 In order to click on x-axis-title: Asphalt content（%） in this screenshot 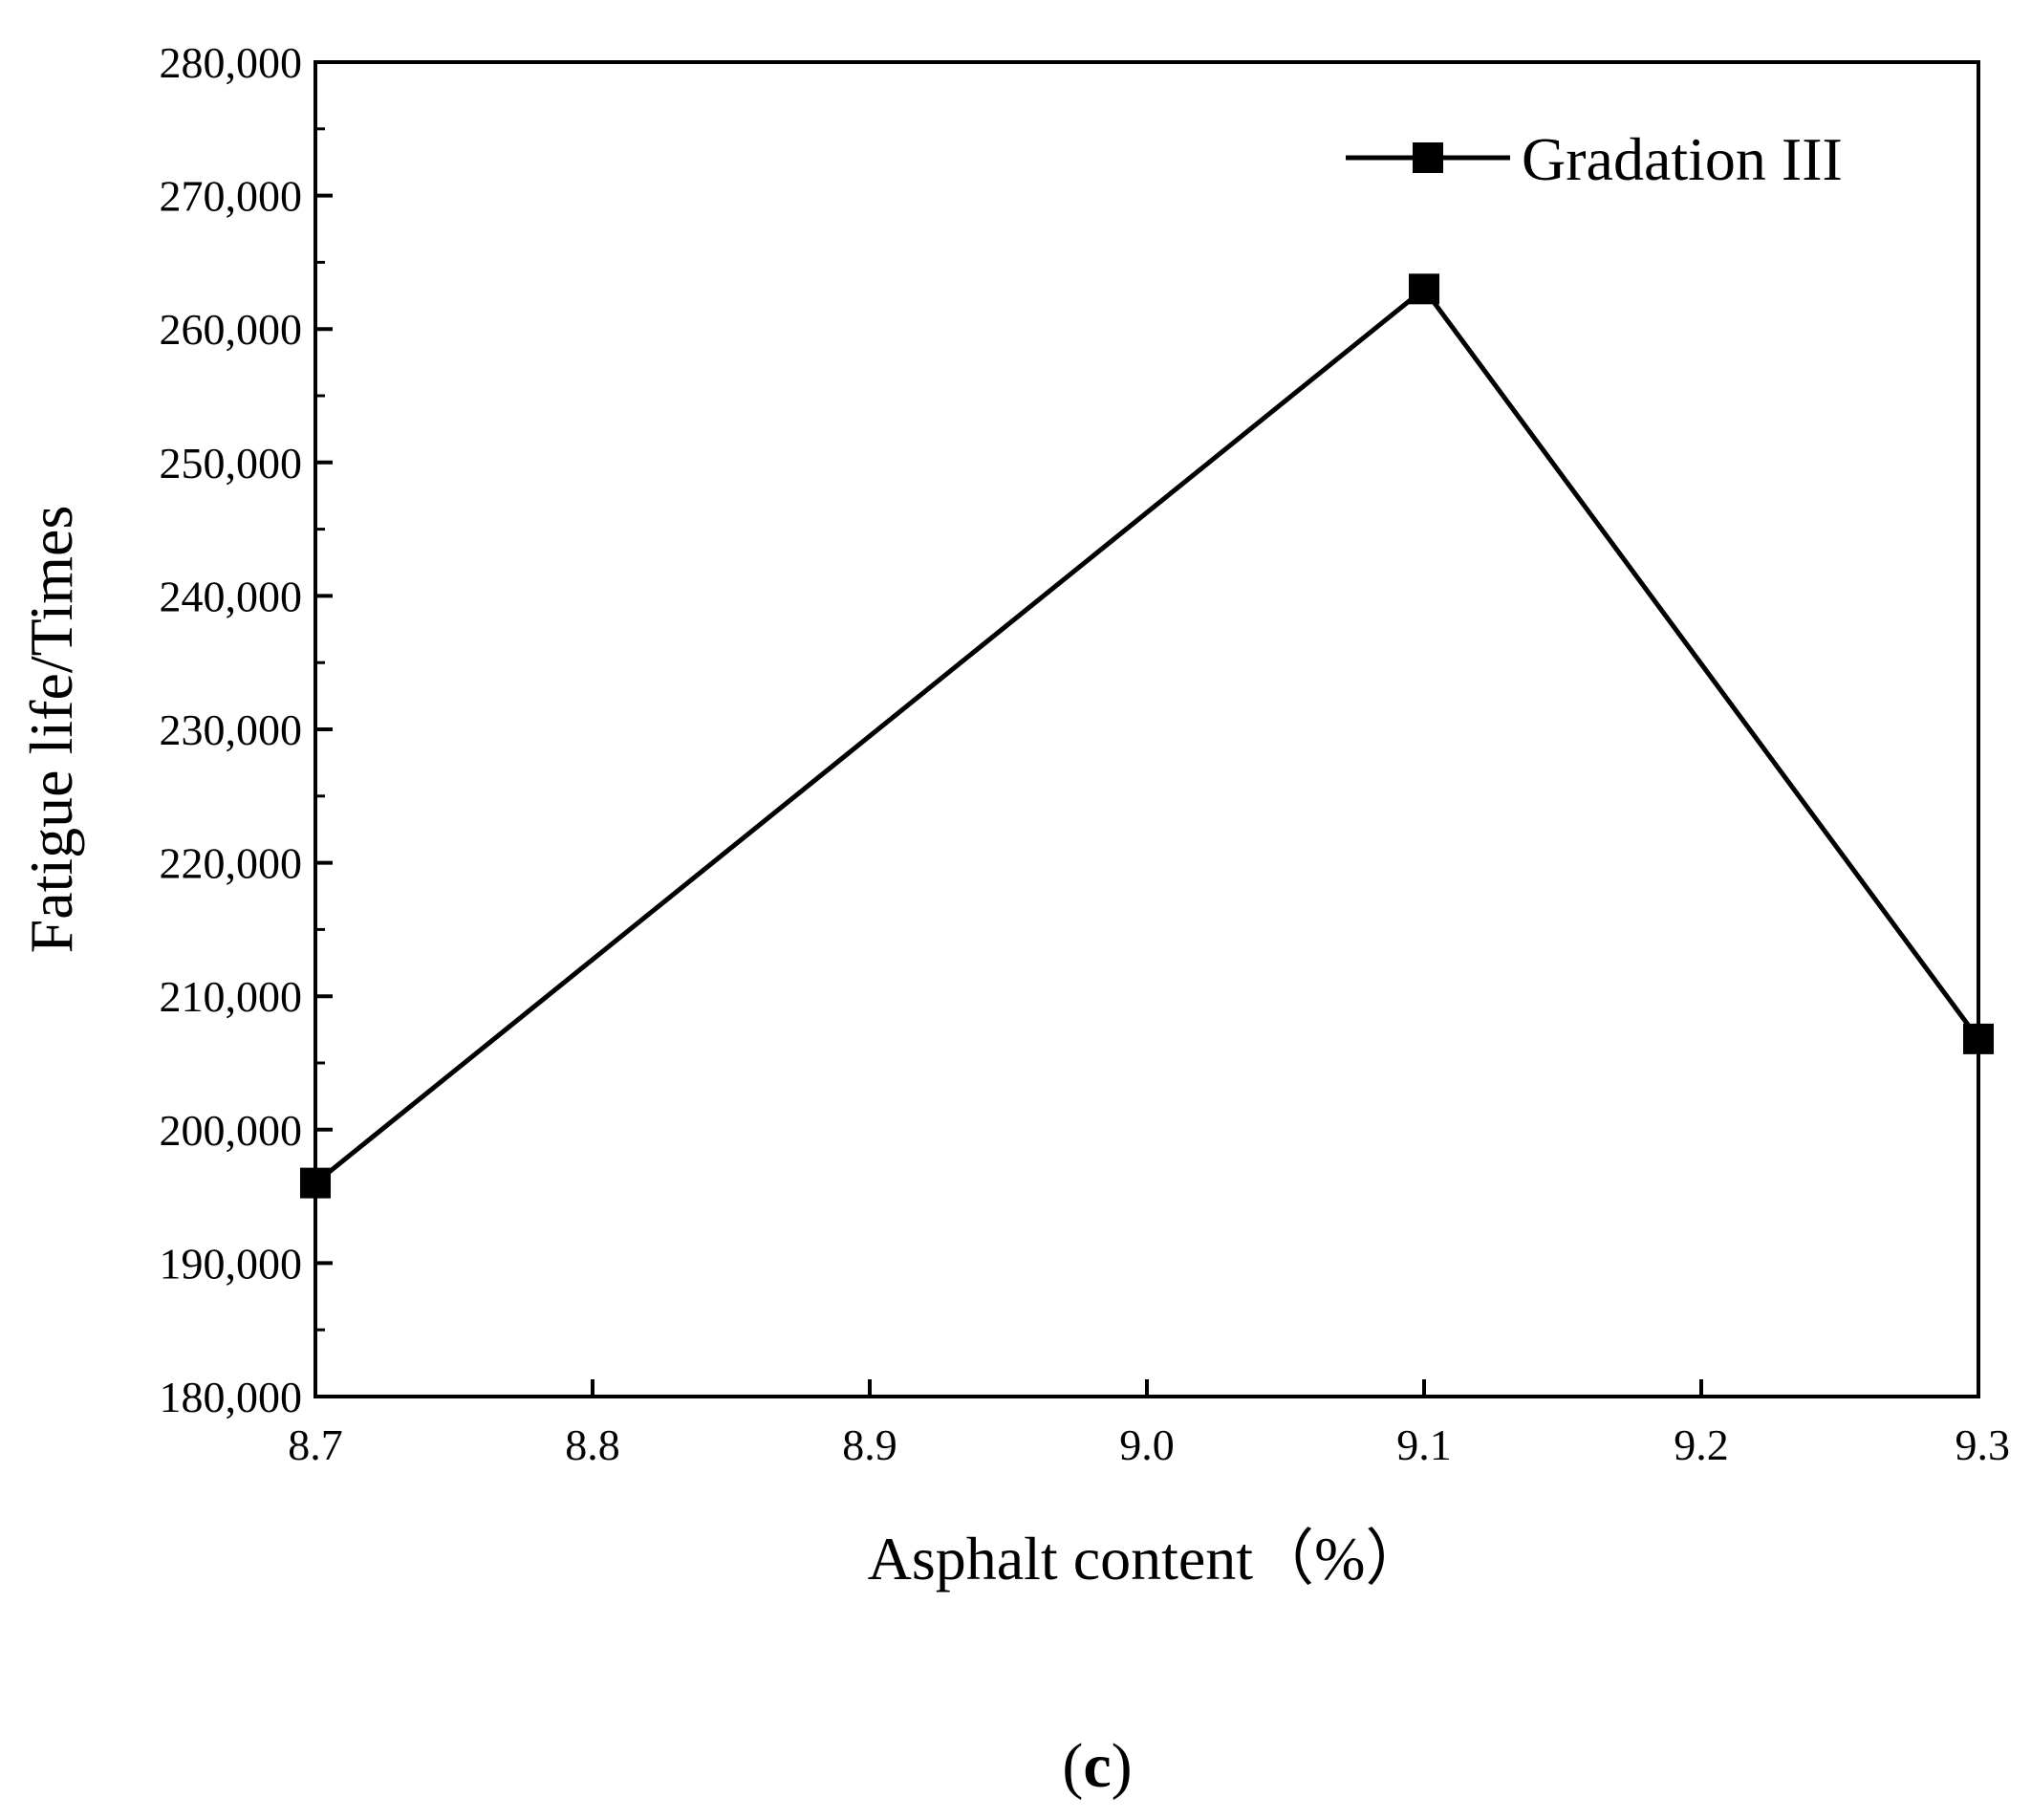, I will do `click(1147, 1559)`.